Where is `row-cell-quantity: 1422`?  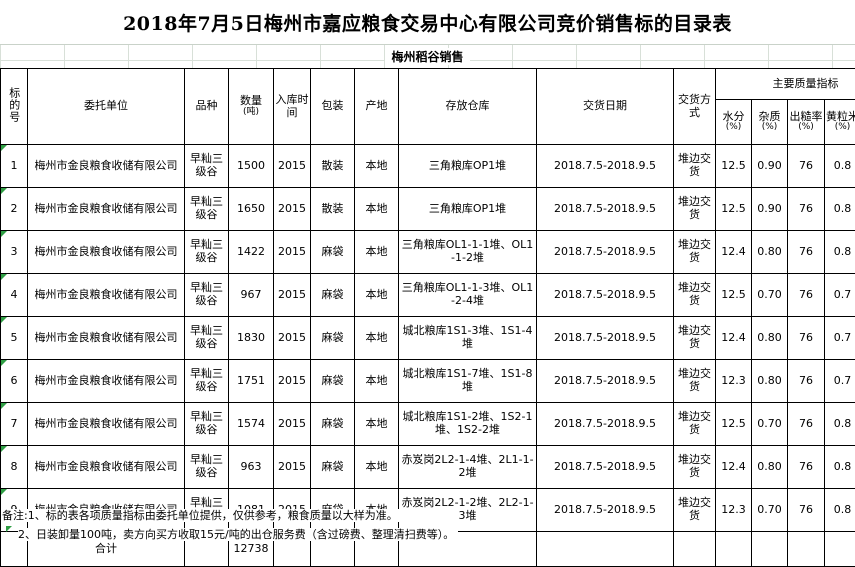
row-cell-quantity: 1422 is located at coordinates (251, 252).